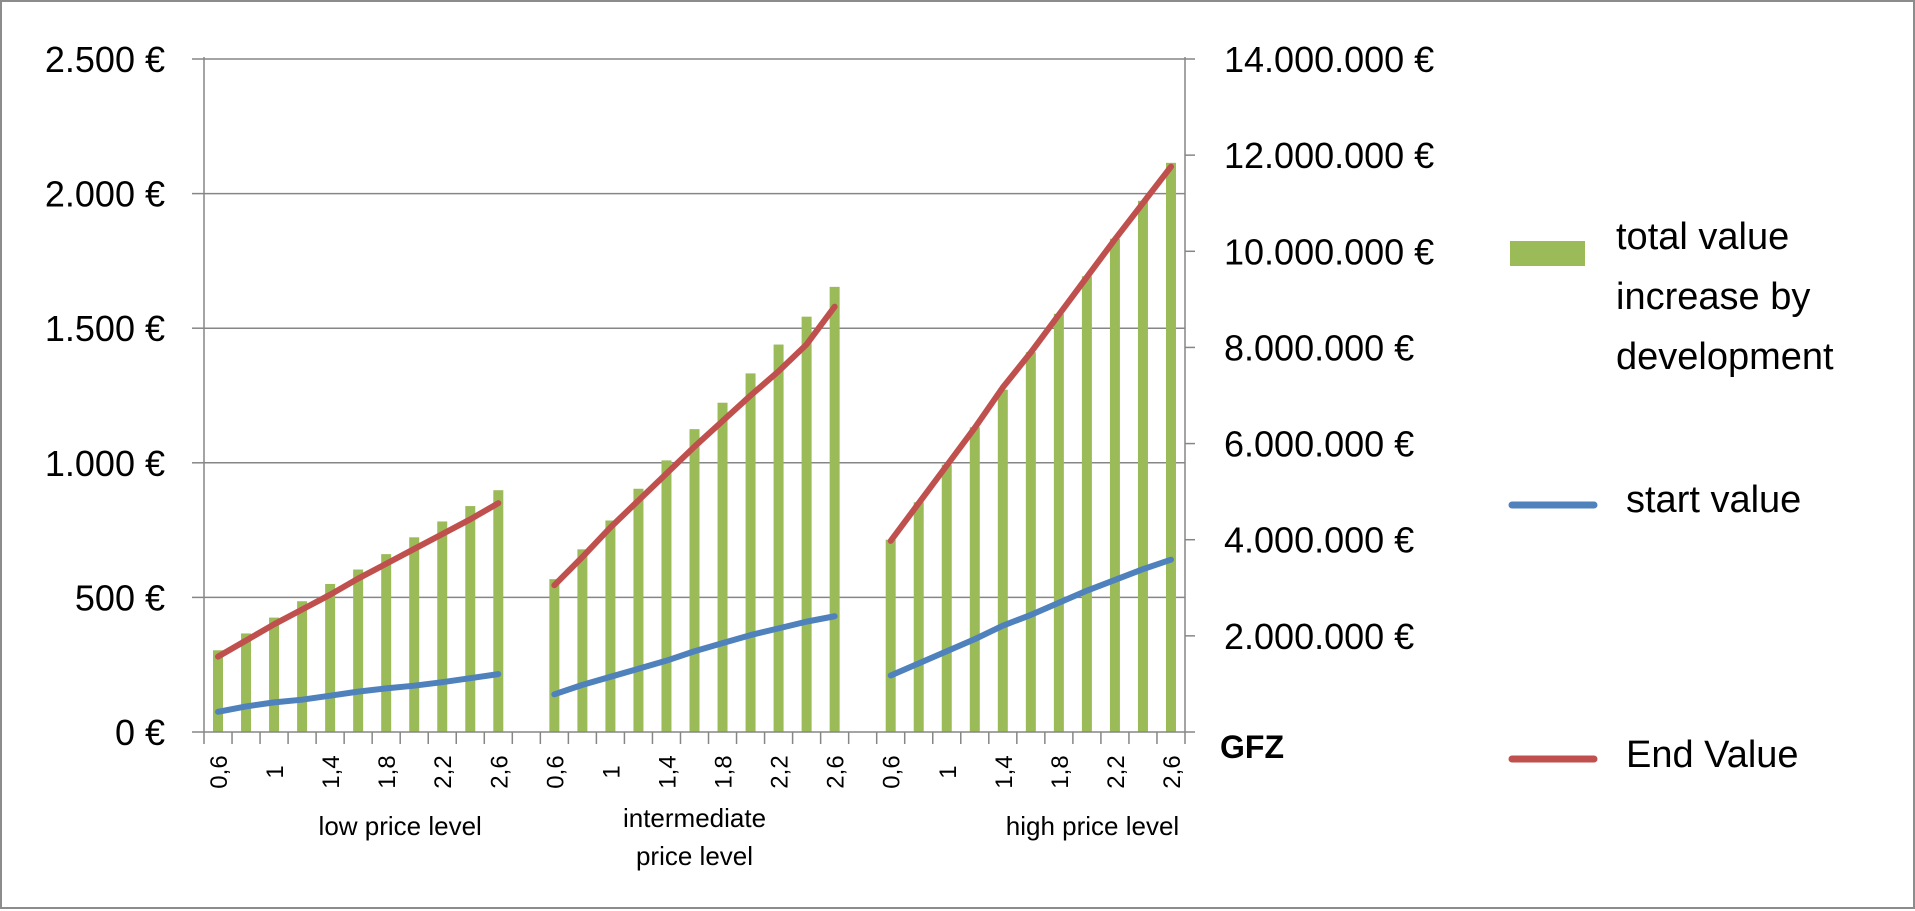  What do you see at coordinates (1725, 357) in the screenshot?
I see `legend-label: development` at bounding box center [1725, 357].